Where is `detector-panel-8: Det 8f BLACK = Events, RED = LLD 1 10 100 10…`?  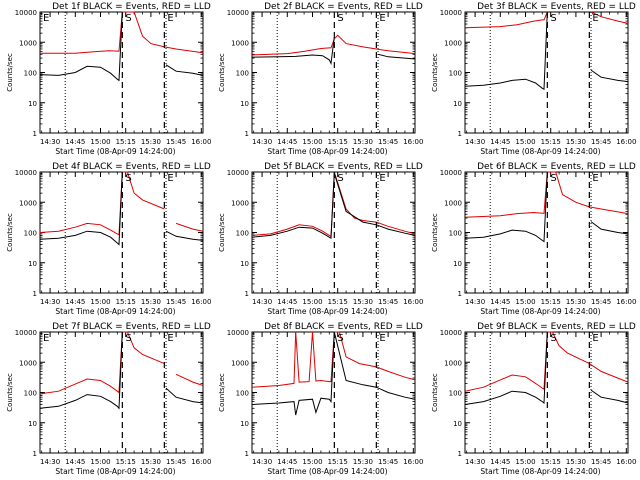
detector-panel-8: Det 8f BLACK = Events, RED = LLD 1 10 100 10… is located at coordinates (320, 399).